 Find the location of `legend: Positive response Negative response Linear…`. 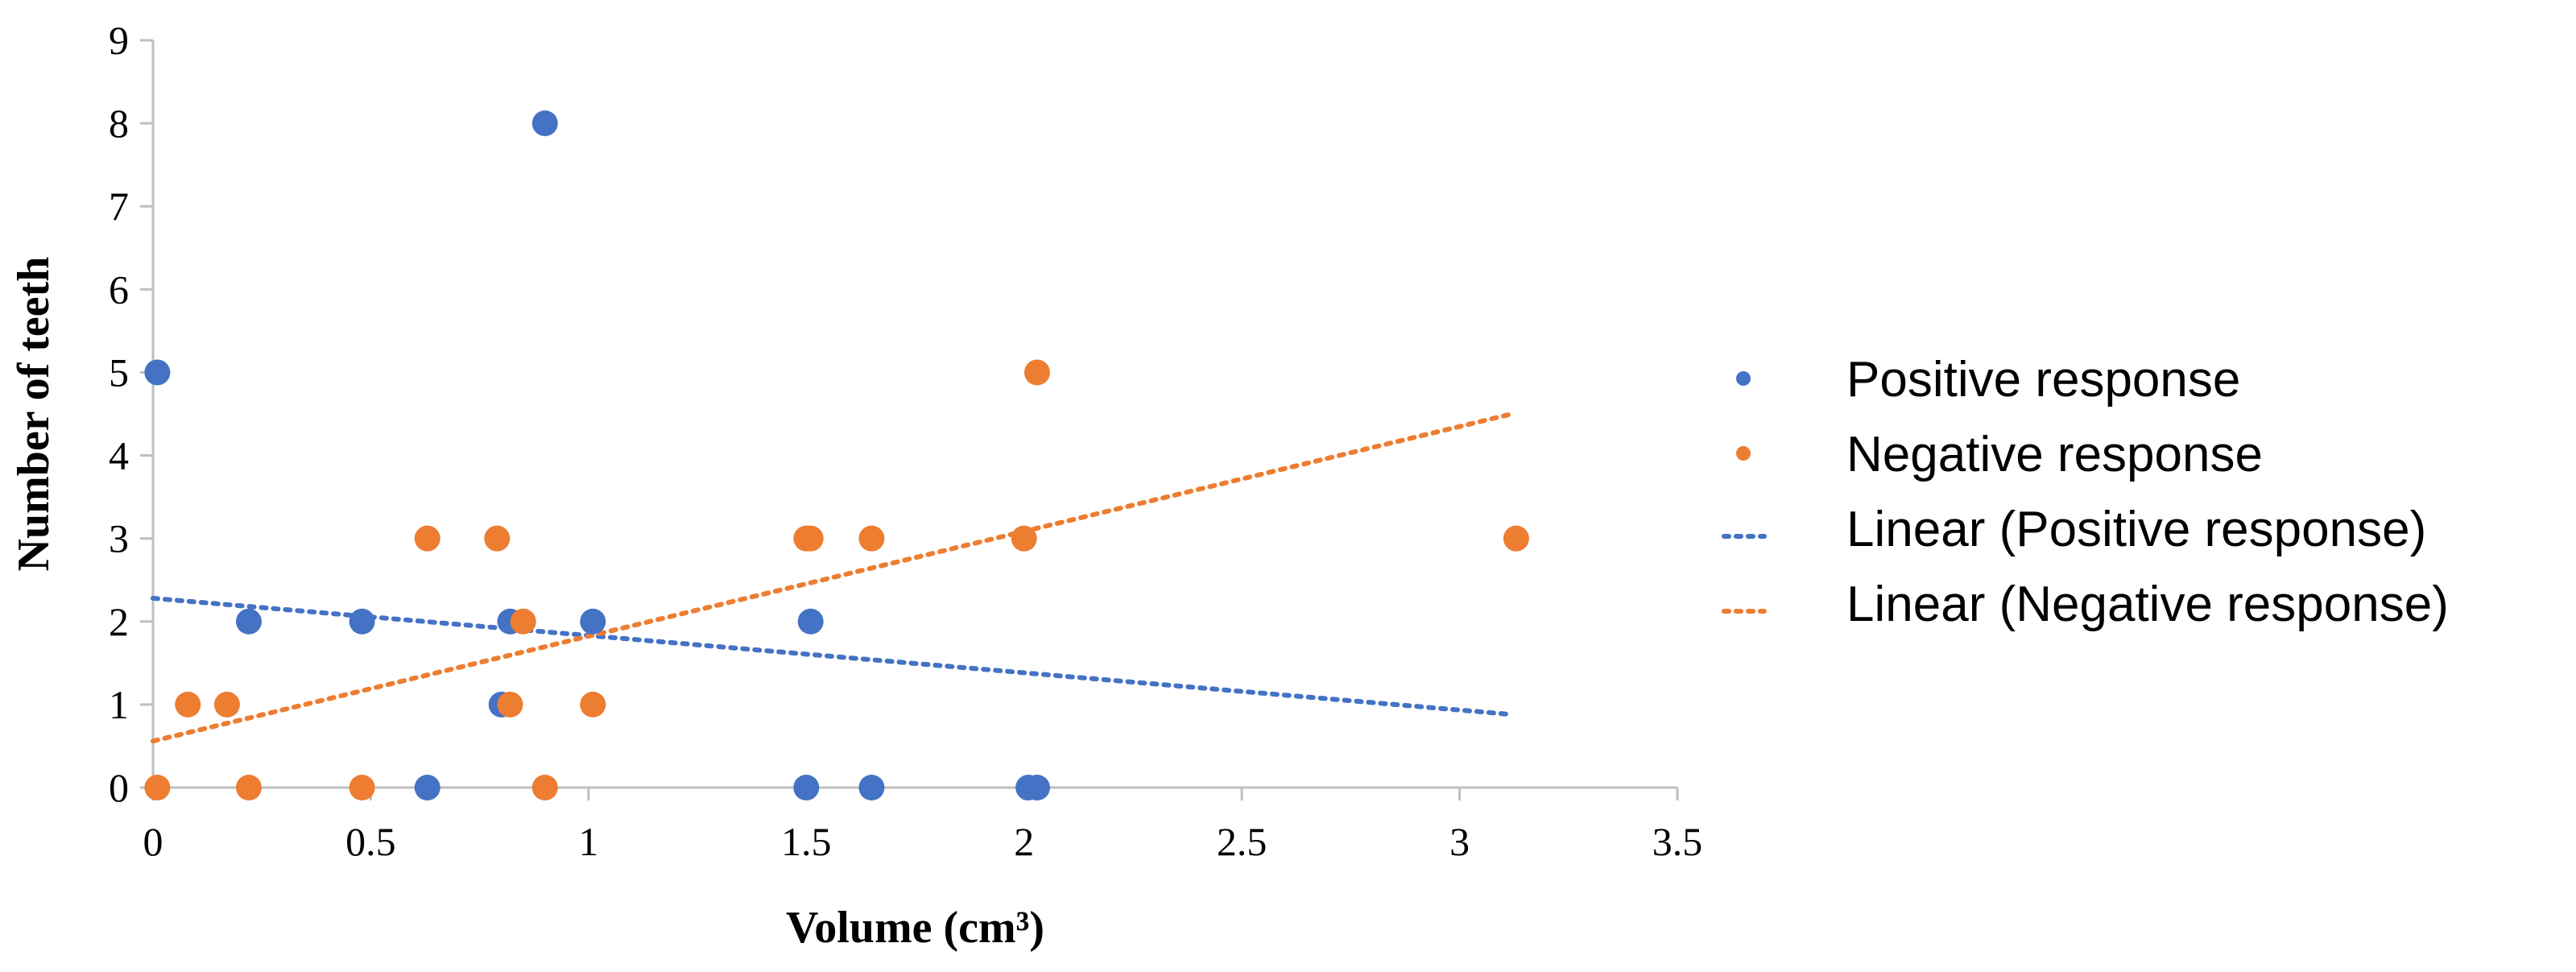

legend: Positive response Negative response Linear… is located at coordinates (2086, 492).